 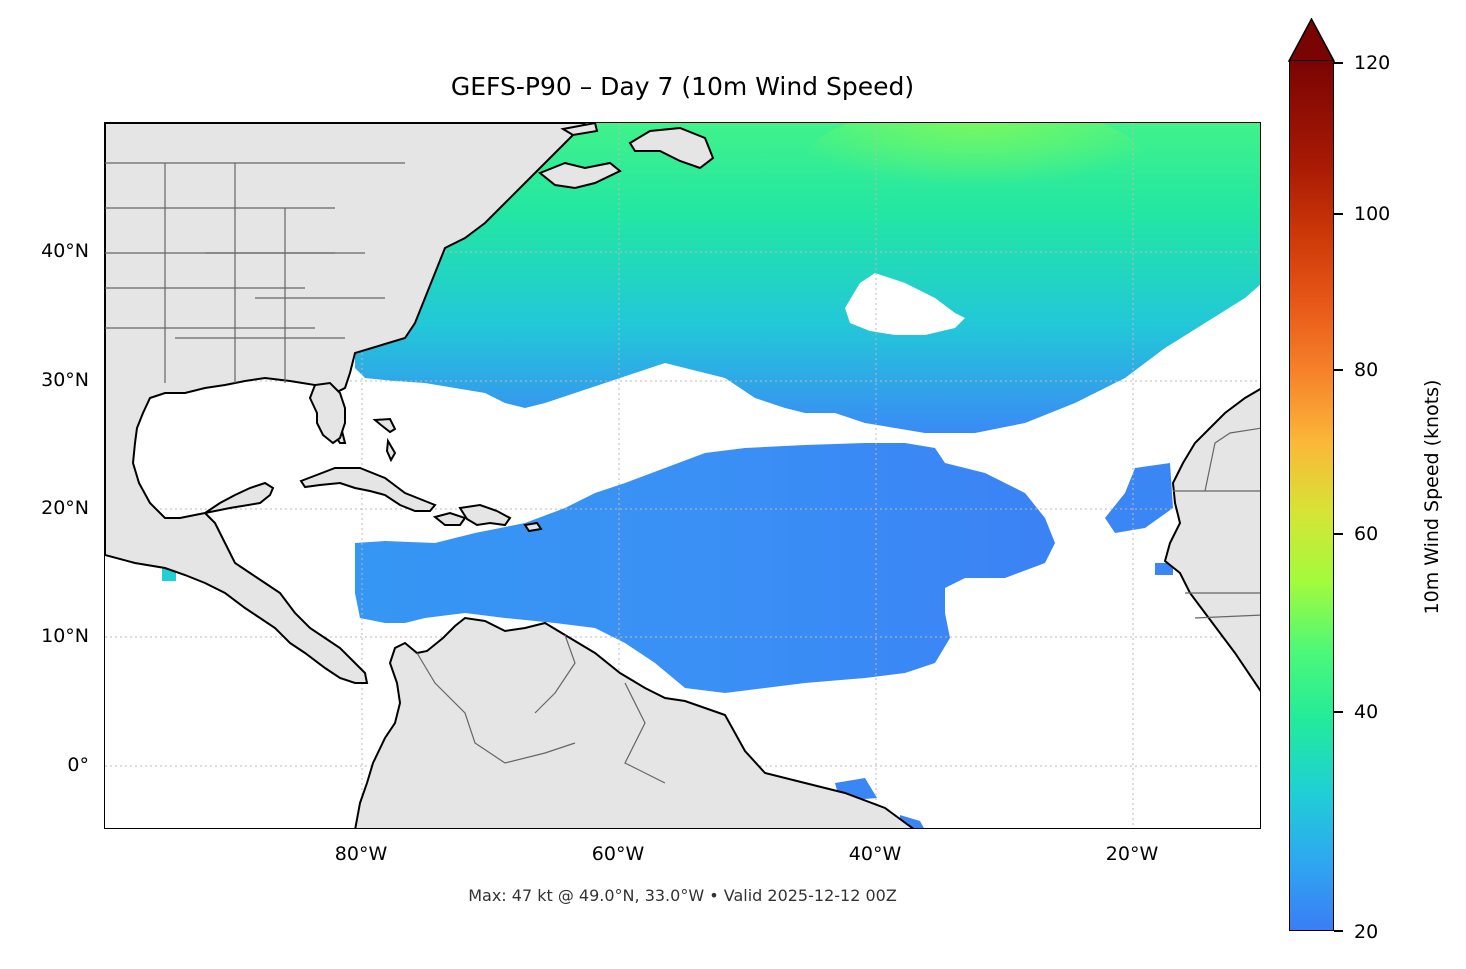 I want to click on x-tick-label: 40°W, so click(x=875, y=854).